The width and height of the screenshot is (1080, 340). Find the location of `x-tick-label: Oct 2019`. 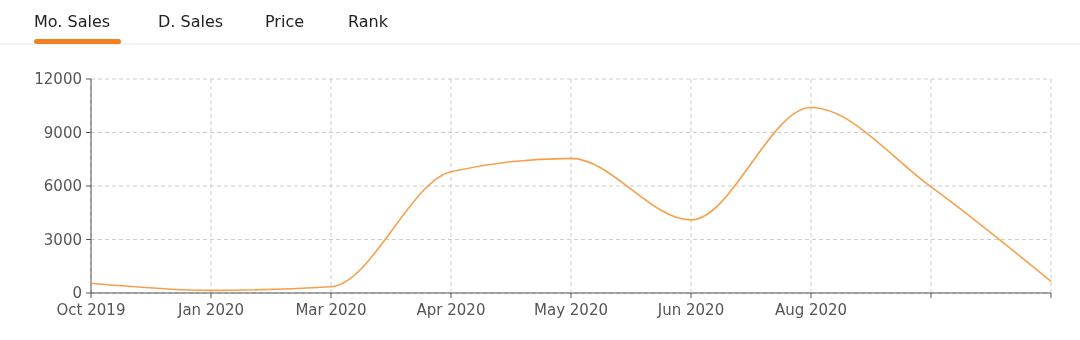

x-tick-label: Oct 2019 is located at coordinates (91, 310).